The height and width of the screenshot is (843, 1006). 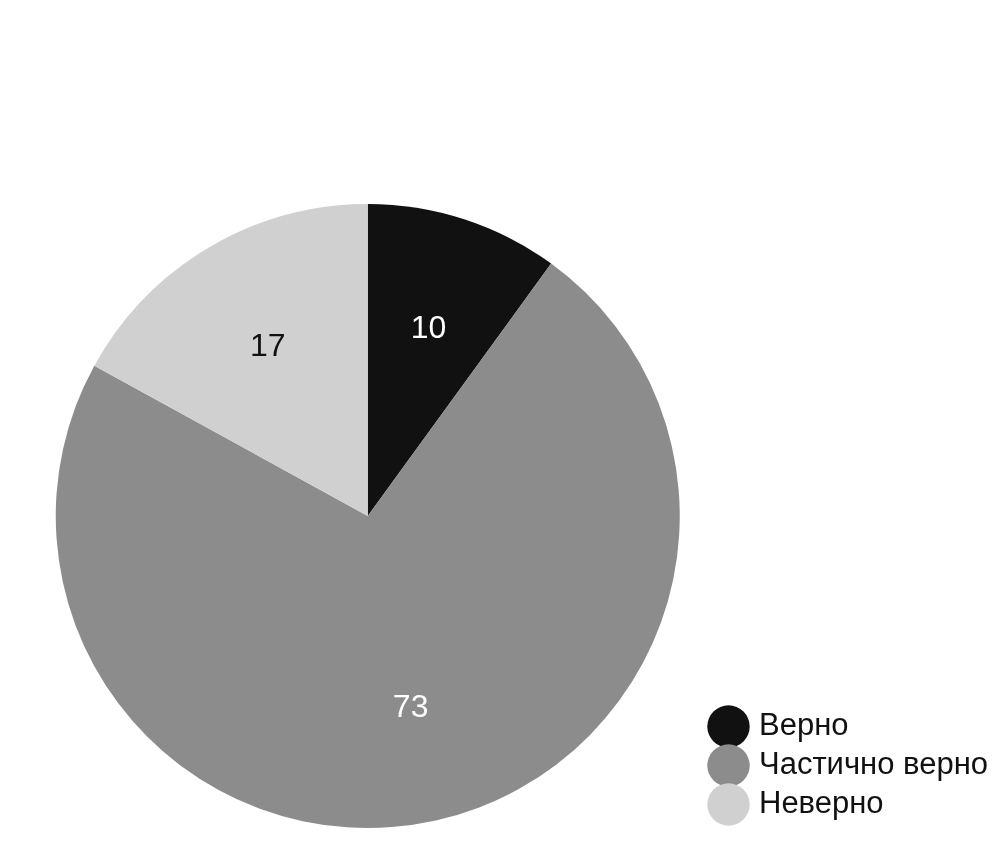 What do you see at coordinates (804, 725) in the screenshot?
I see `legend-label: Верно` at bounding box center [804, 725].